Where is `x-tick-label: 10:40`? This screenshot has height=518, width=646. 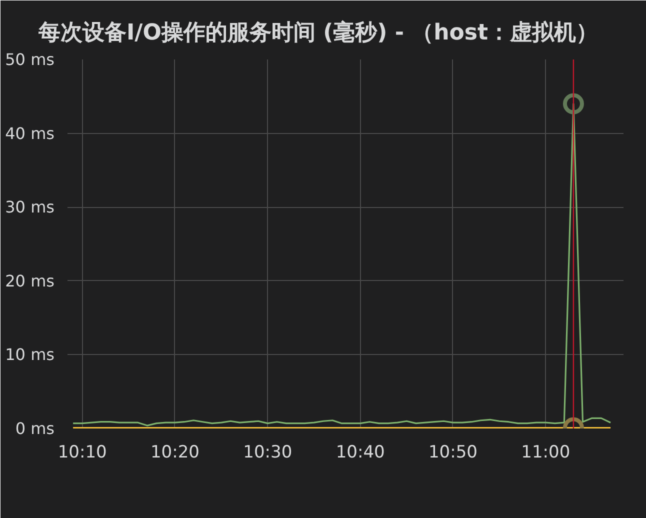 x-tick-label: 10:40 is located at coordinates (360, 452).